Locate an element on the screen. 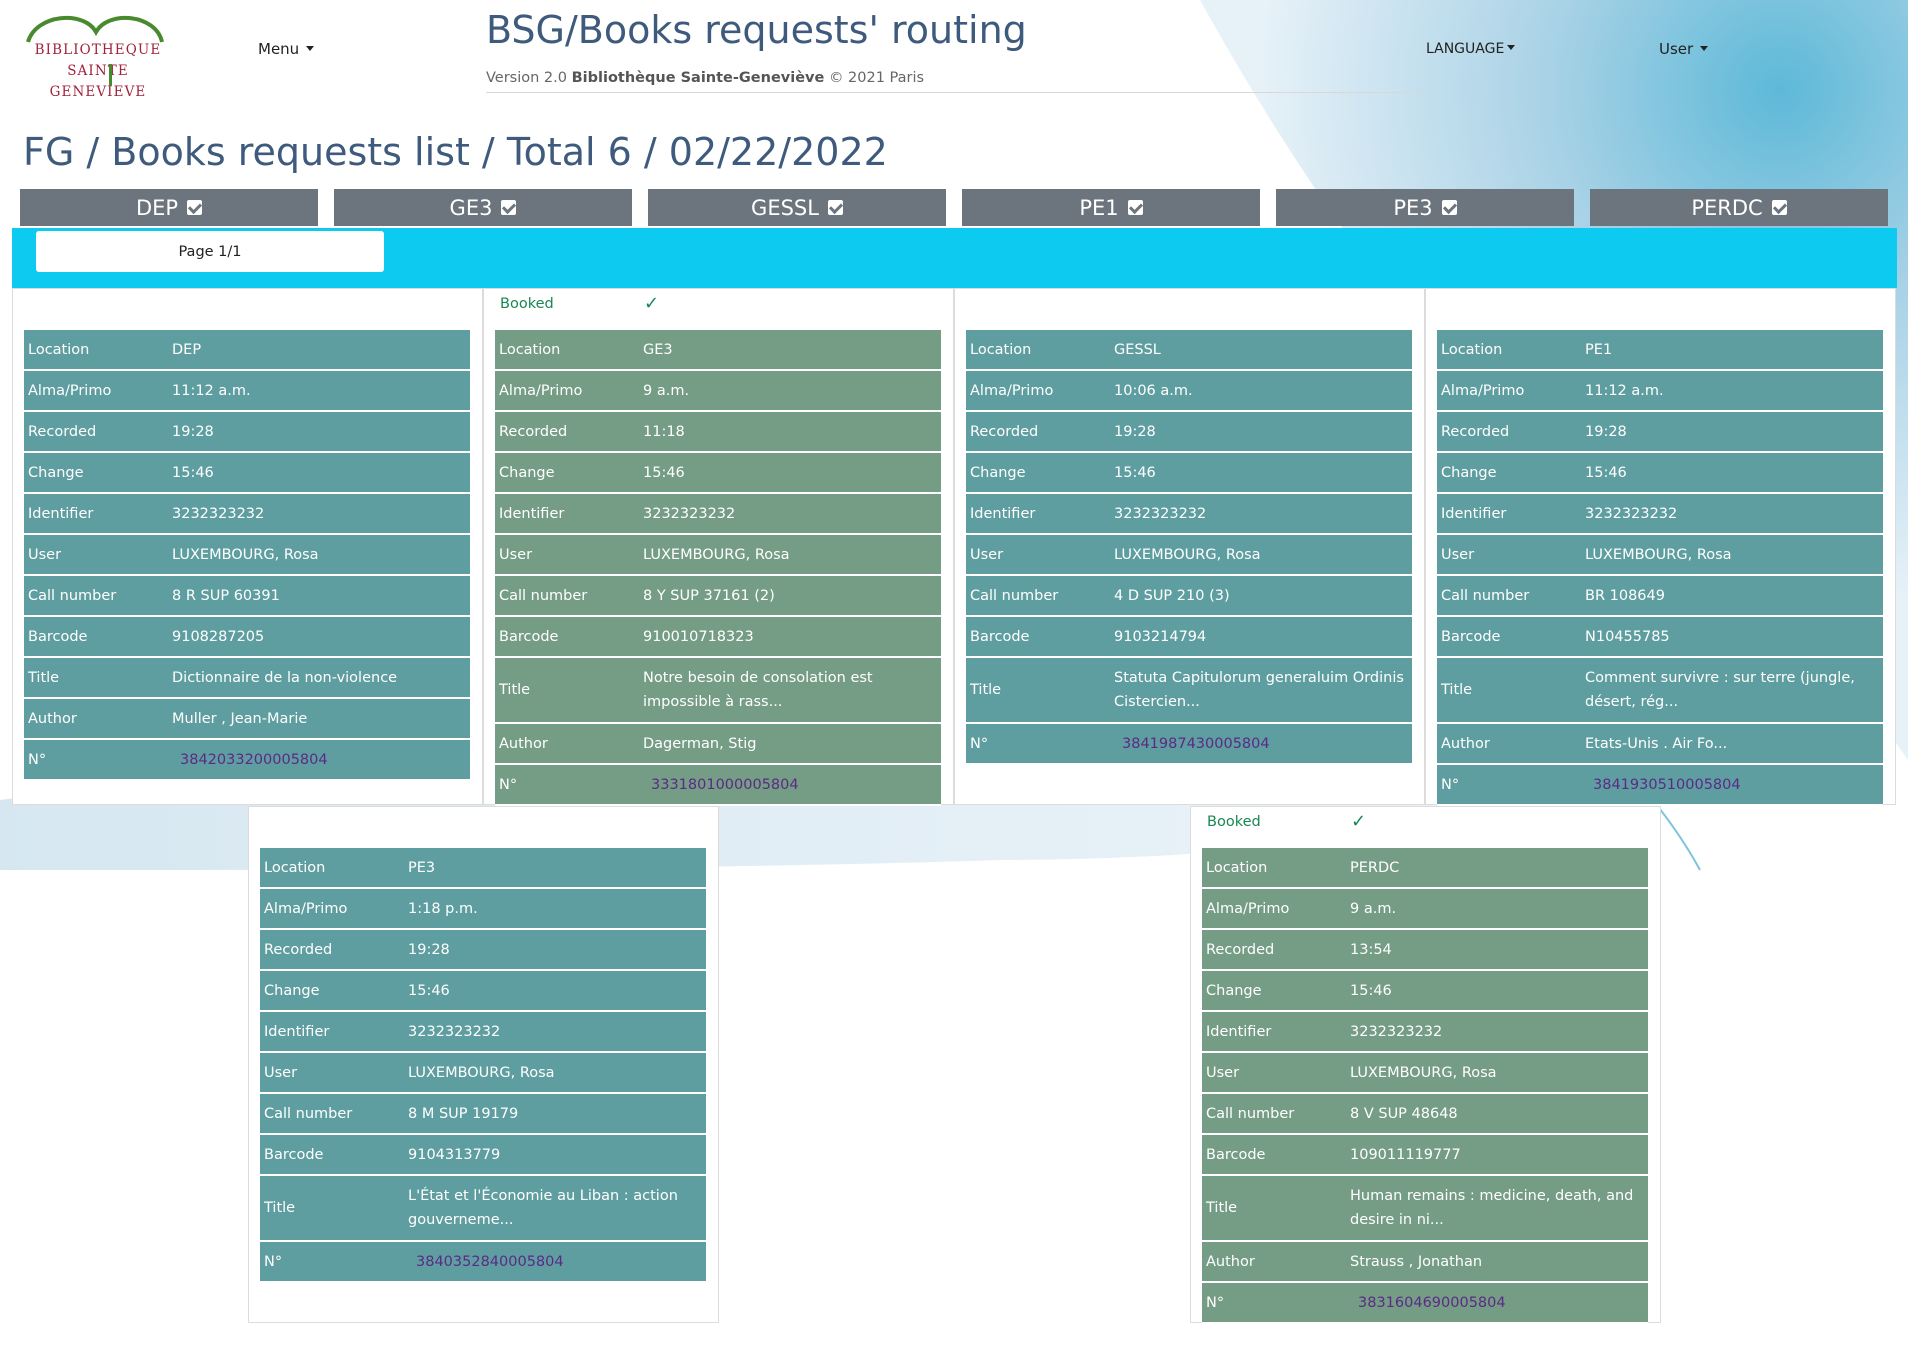  filter-button-perdc: PERDC is located at coordinates (1739, 207).